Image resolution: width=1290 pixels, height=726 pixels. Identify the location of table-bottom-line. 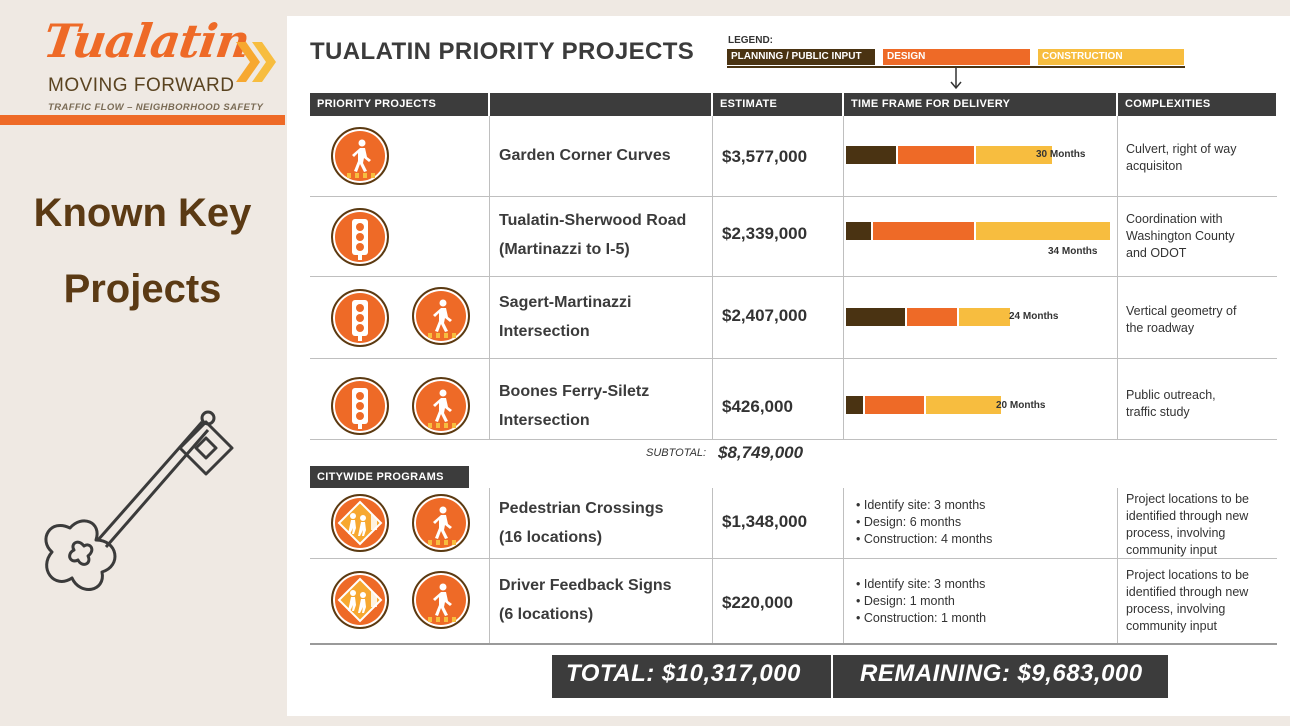
(793, 644).